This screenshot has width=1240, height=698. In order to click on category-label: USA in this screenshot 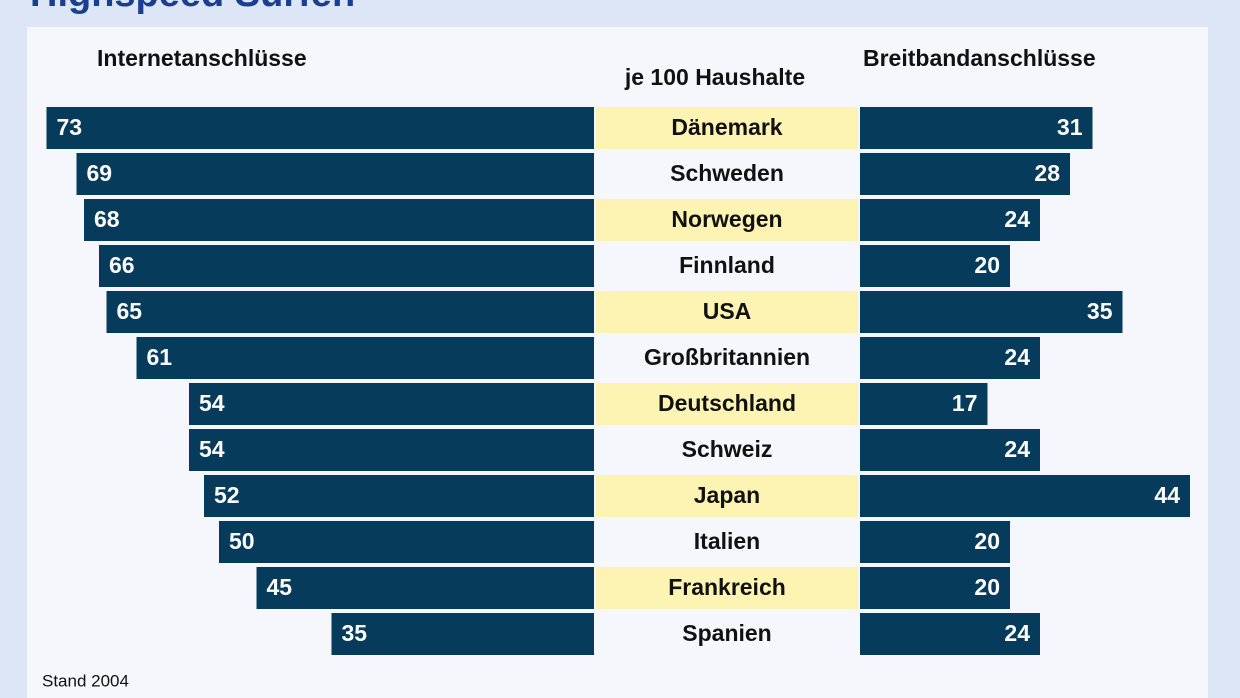, I will do `click(727, 311)`.